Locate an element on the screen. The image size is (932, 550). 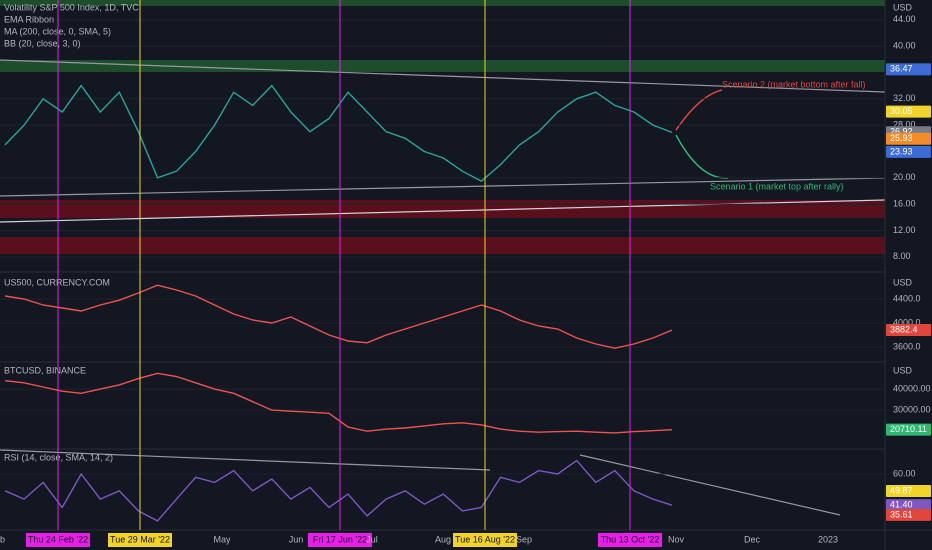
y-tick-label: 20.00 is located at coordinates (904, 177).